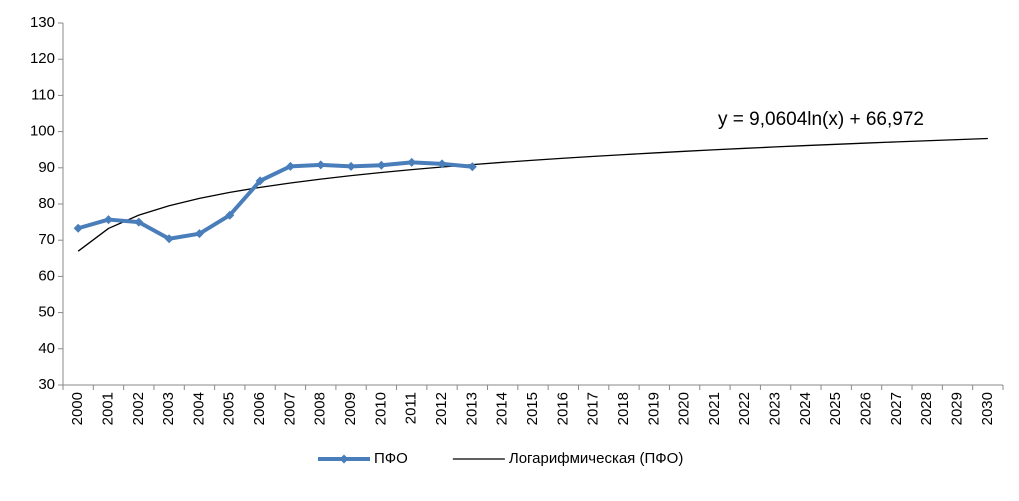 This screenshot has height=501, width=1019. I want to click on x-tick-label: 2026, so click(866, 408).